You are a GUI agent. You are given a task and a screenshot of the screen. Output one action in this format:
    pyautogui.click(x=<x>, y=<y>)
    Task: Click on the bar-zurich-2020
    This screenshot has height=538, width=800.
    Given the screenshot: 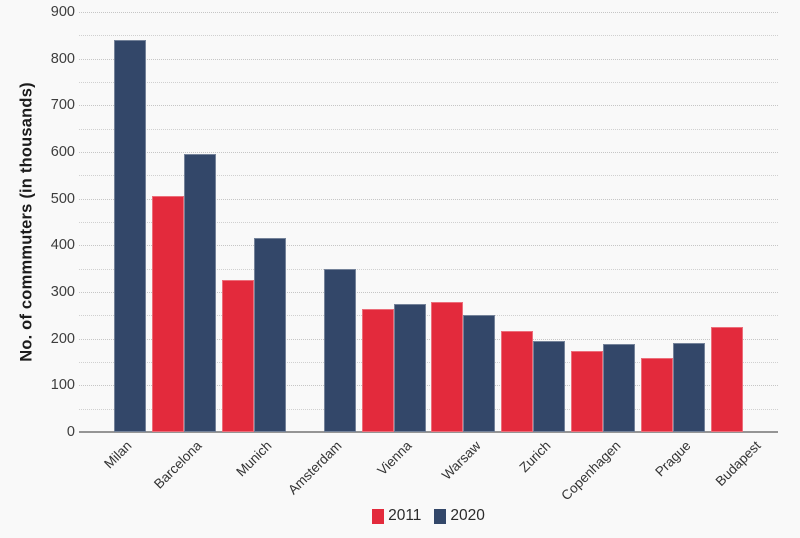 What is the action you would take?
    pyautogui.click(x=549, y=386)
    